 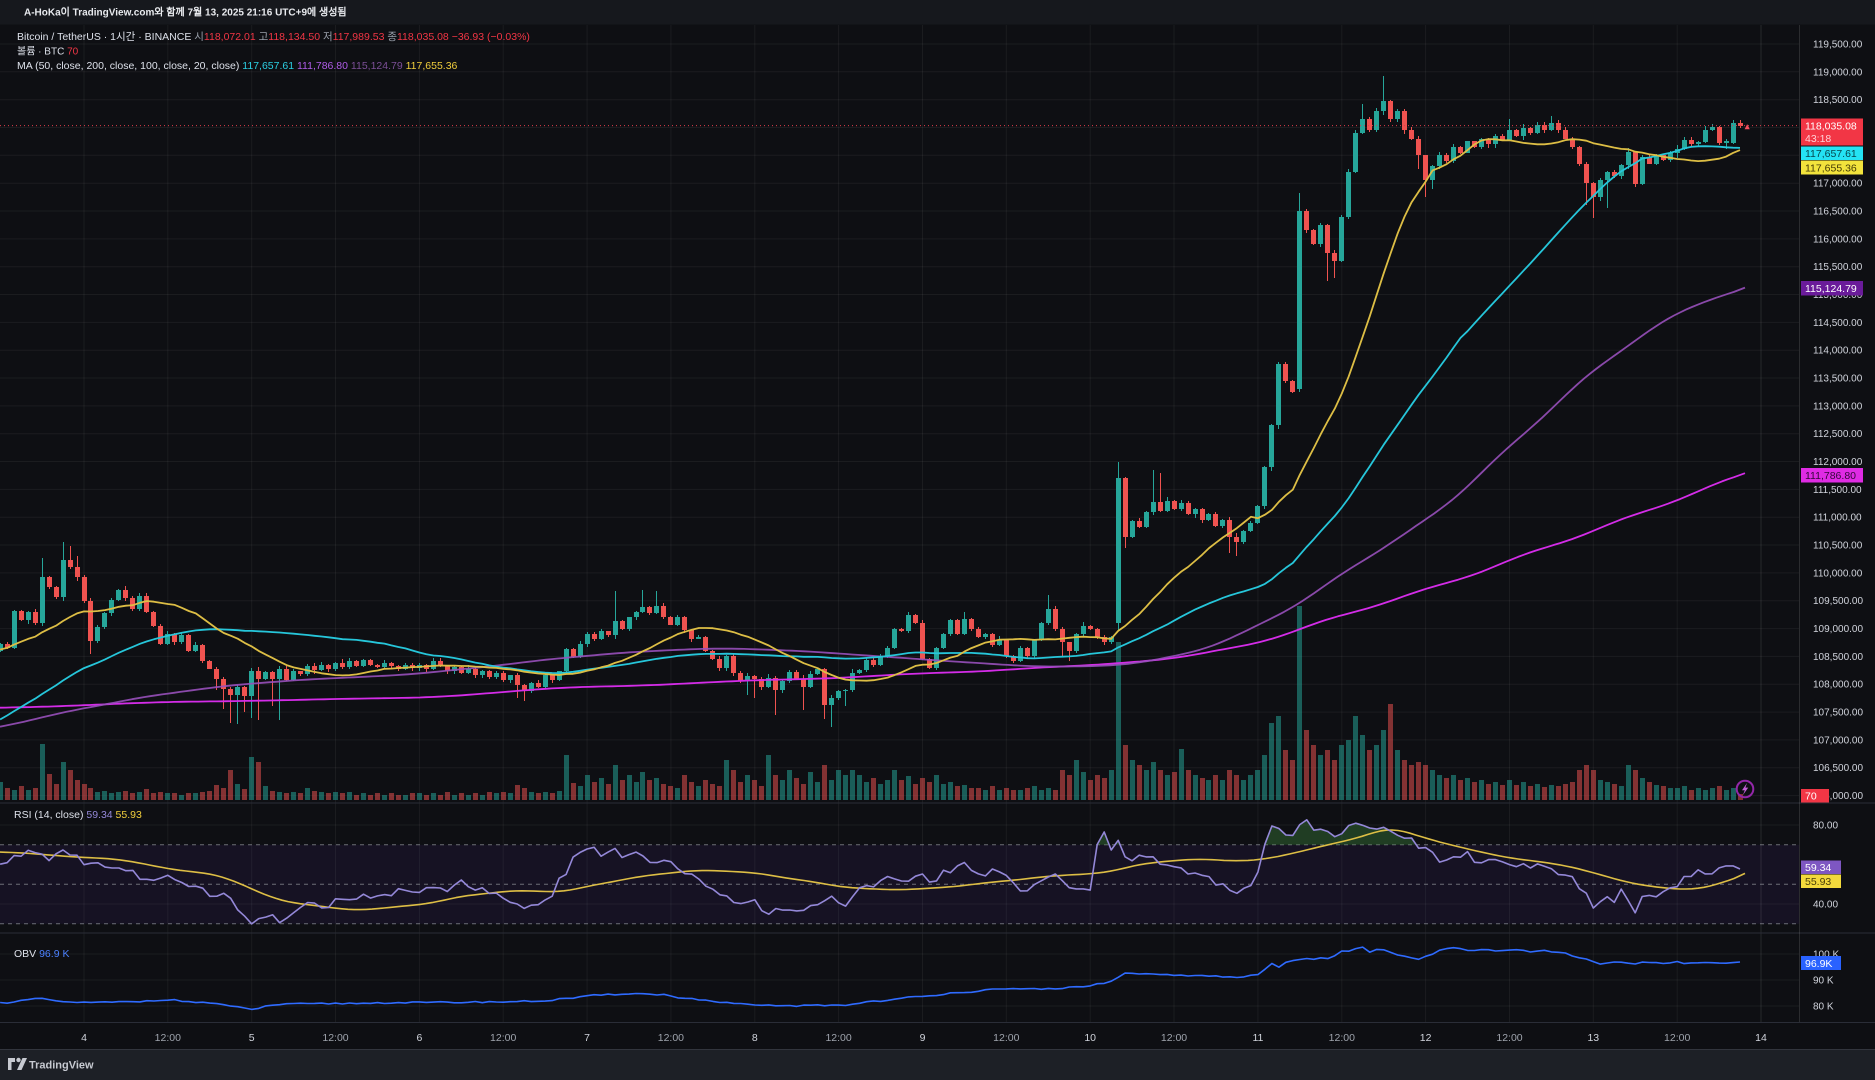 I want to click on svg-text: 110,000.00, so click(x=1838, y=573).